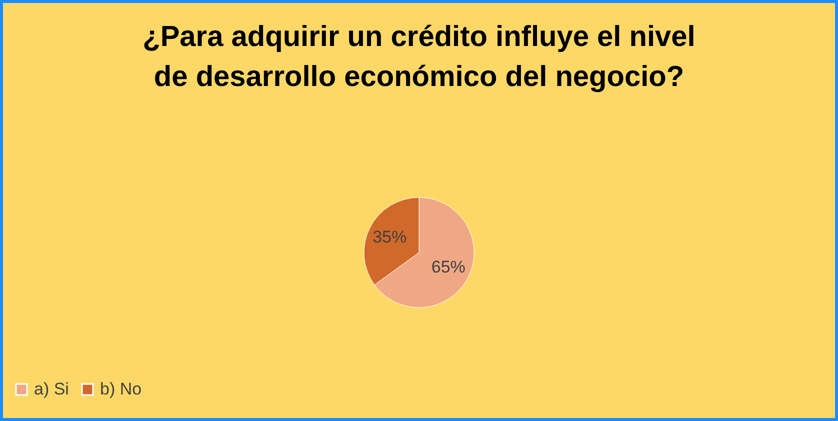 The width and height of the screenshot is (838, 421). I want to click on legend-label: a) Si, so click(51, 389).